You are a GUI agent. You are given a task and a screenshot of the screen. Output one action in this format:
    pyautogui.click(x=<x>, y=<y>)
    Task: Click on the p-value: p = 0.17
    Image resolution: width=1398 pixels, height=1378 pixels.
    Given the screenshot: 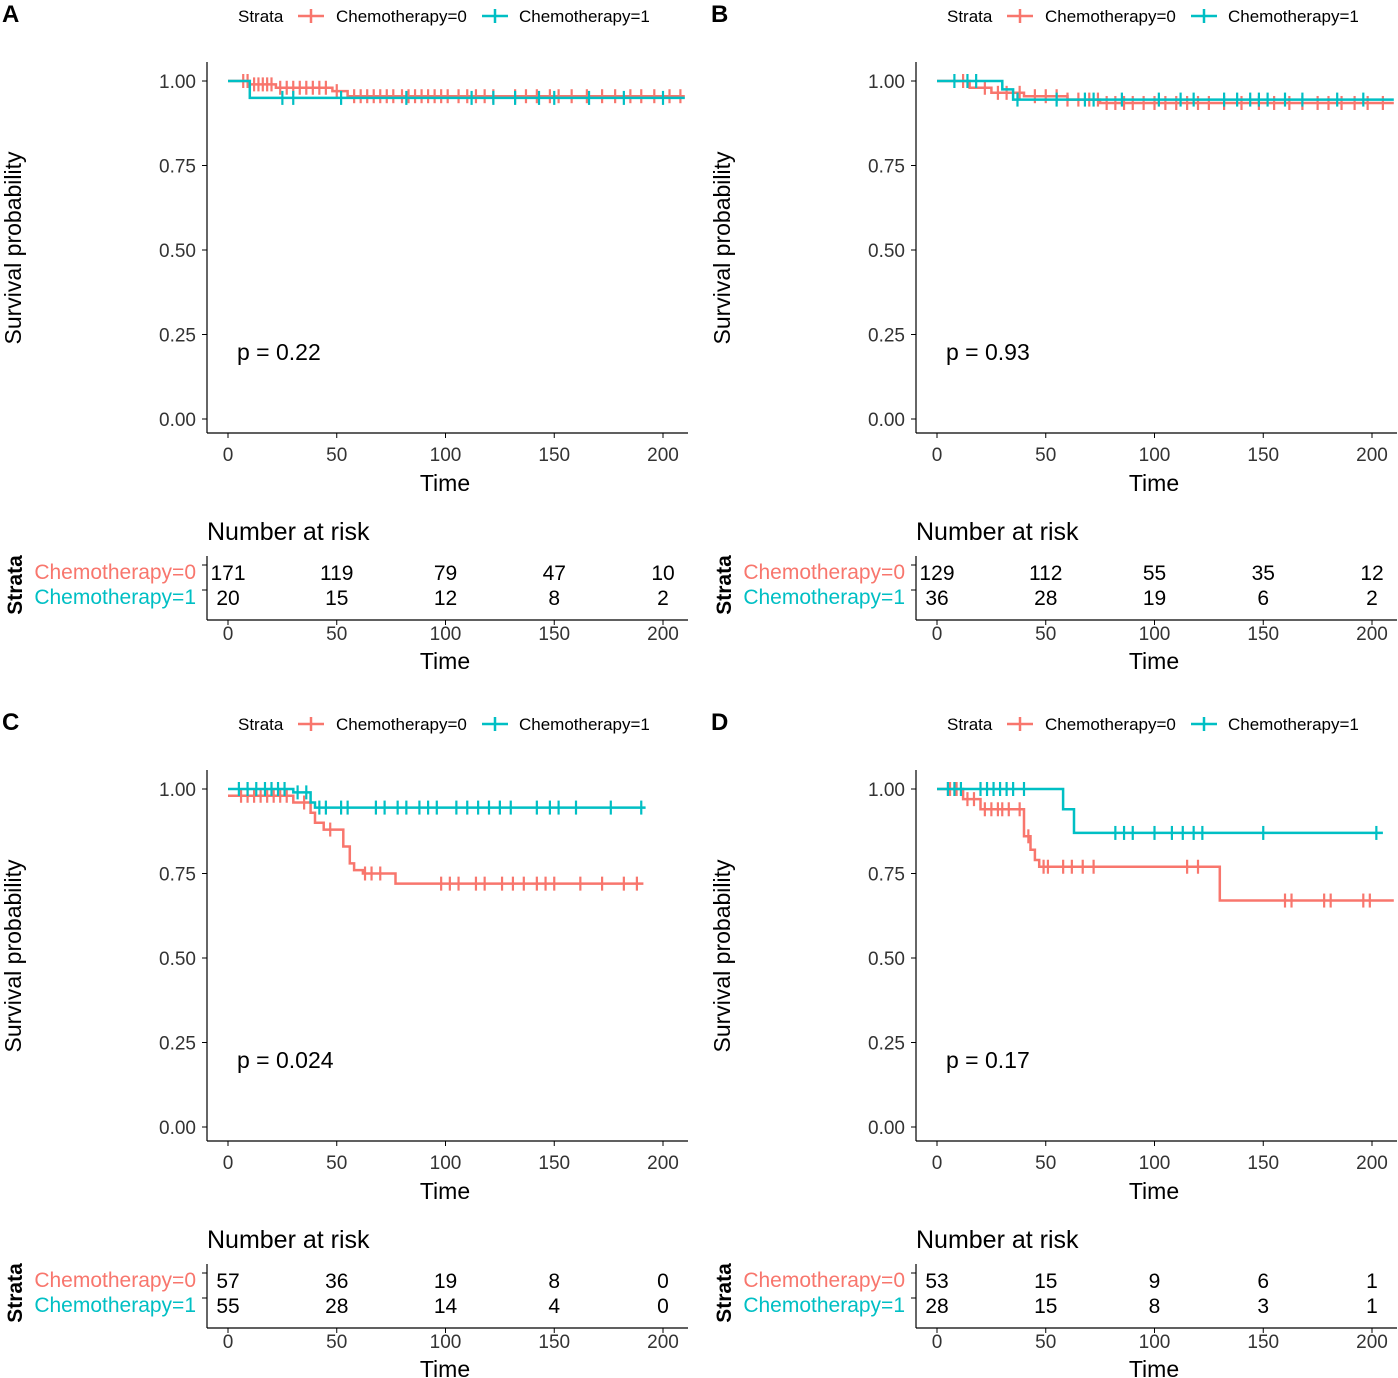 What is the action you would take?
    pyautogui.click(x=988, y=1060)
    